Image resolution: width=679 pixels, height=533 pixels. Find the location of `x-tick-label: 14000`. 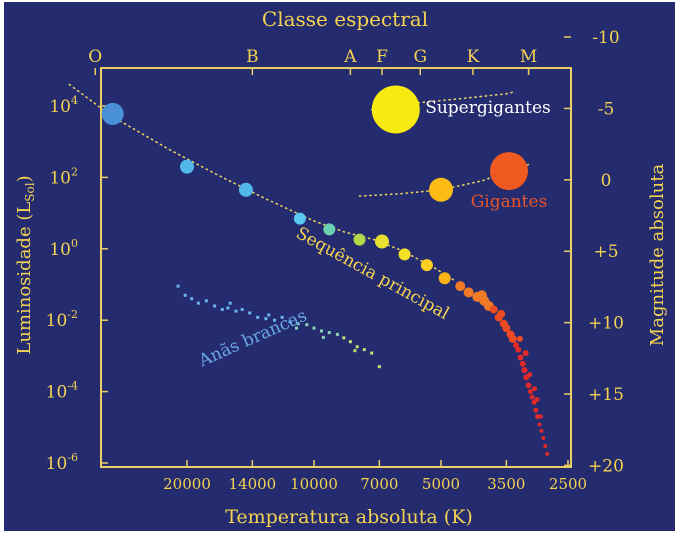

x-tick-label: 14000 is located at coordinates (252, 484).